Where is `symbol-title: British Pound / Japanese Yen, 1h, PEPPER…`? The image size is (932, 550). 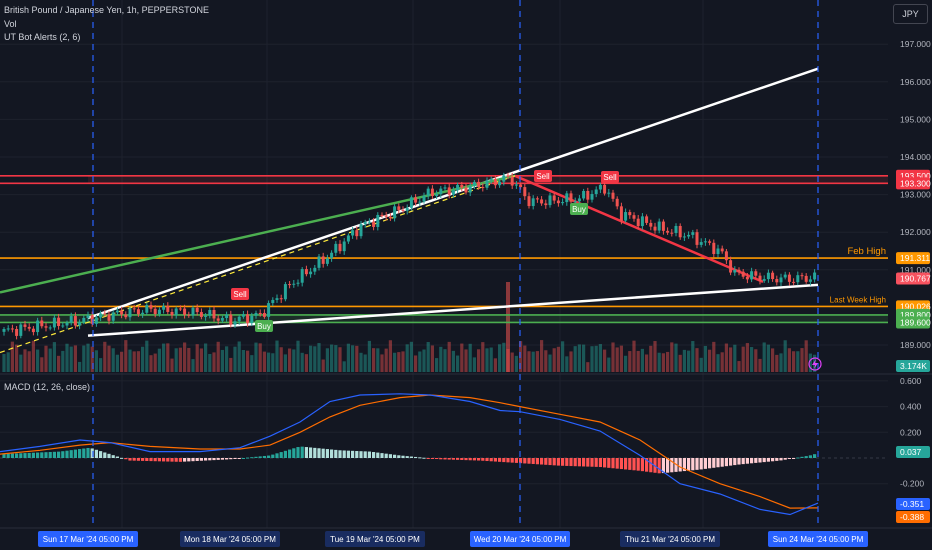
symbol-title: British Pound / Japanese Yen, 1h, PEPPER… is located at coordinates (106, 10).